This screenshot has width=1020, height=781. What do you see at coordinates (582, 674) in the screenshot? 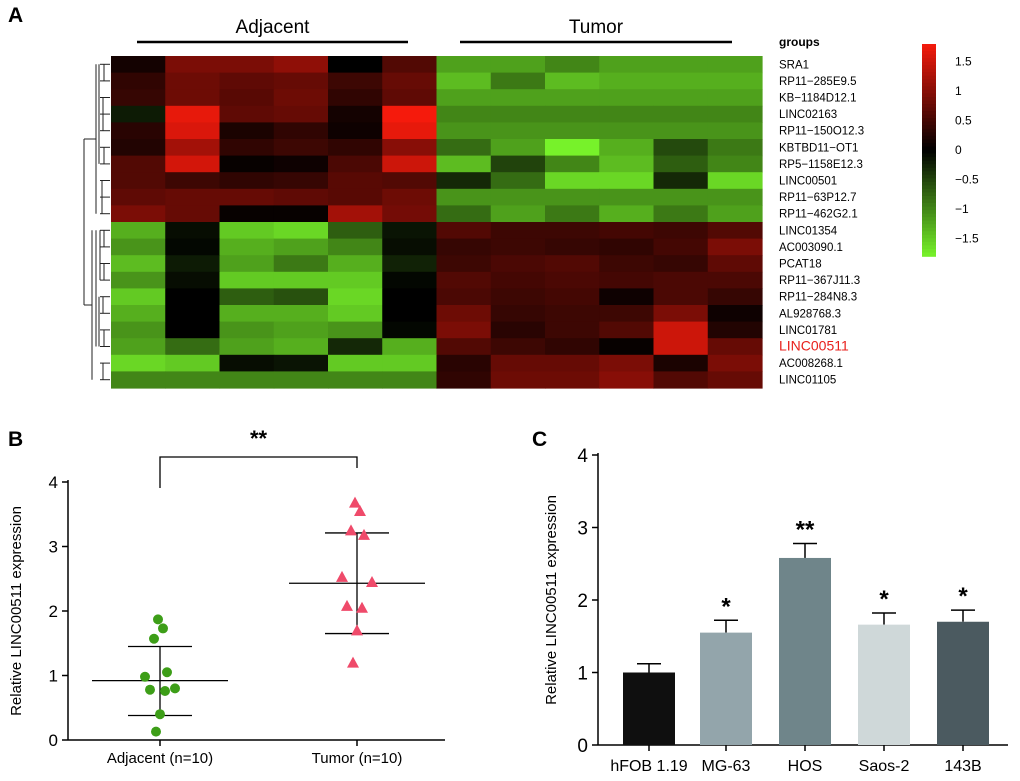
I see `y-tick-label: 1` at bounding box center [582, 674].